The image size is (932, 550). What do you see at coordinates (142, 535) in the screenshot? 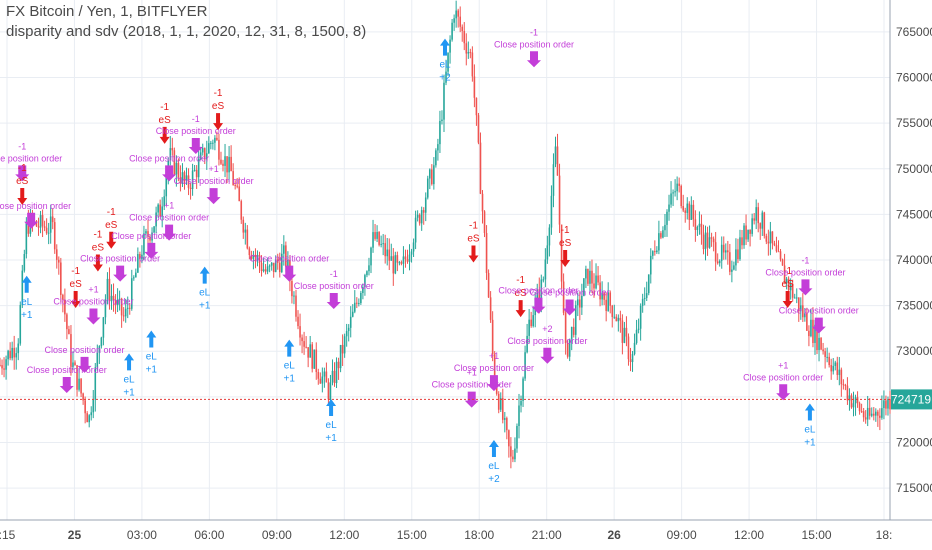
I see `x-tick-label: 03:00` at bounding box center [142, 535].